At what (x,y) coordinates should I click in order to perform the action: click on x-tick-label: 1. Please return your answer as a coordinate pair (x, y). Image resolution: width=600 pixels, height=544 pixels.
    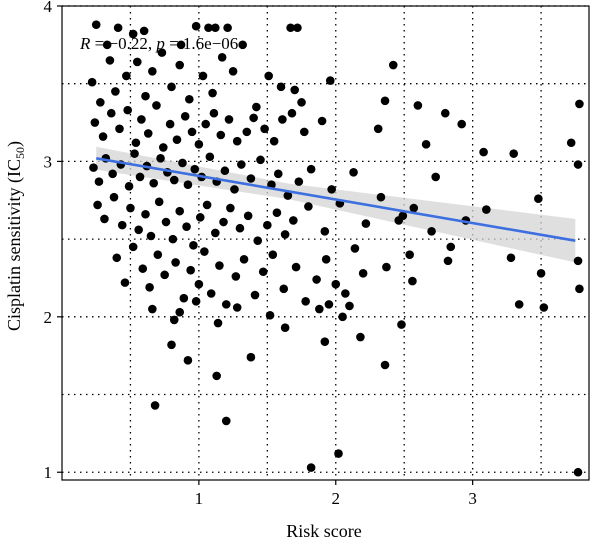
    Looking at the image, I should click on (199, 498).